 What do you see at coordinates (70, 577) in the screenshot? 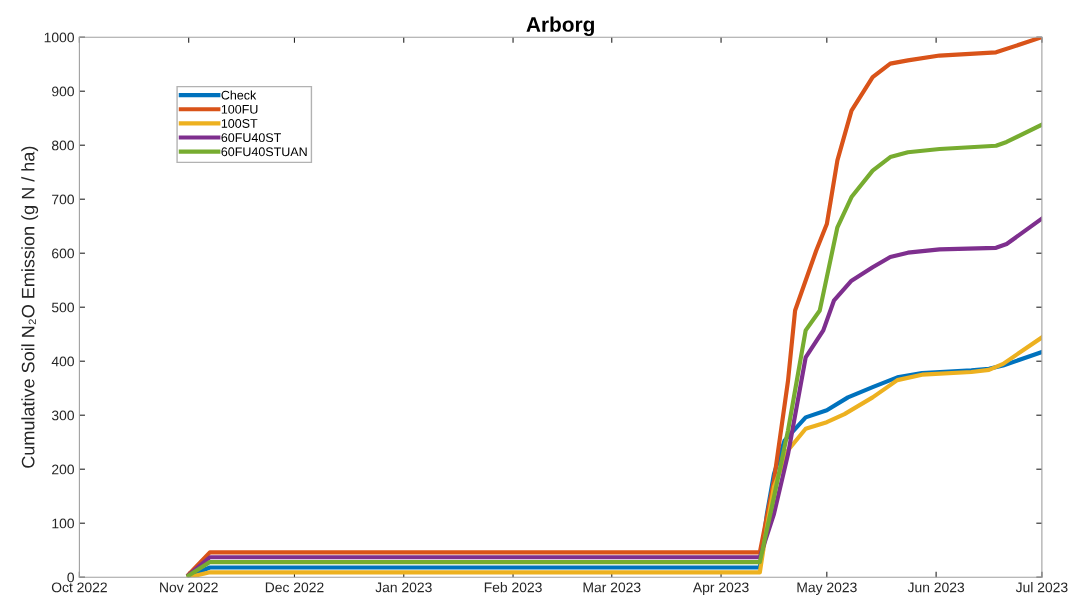
I see `y-tick-label: 0` at bounding box center [70, 577].